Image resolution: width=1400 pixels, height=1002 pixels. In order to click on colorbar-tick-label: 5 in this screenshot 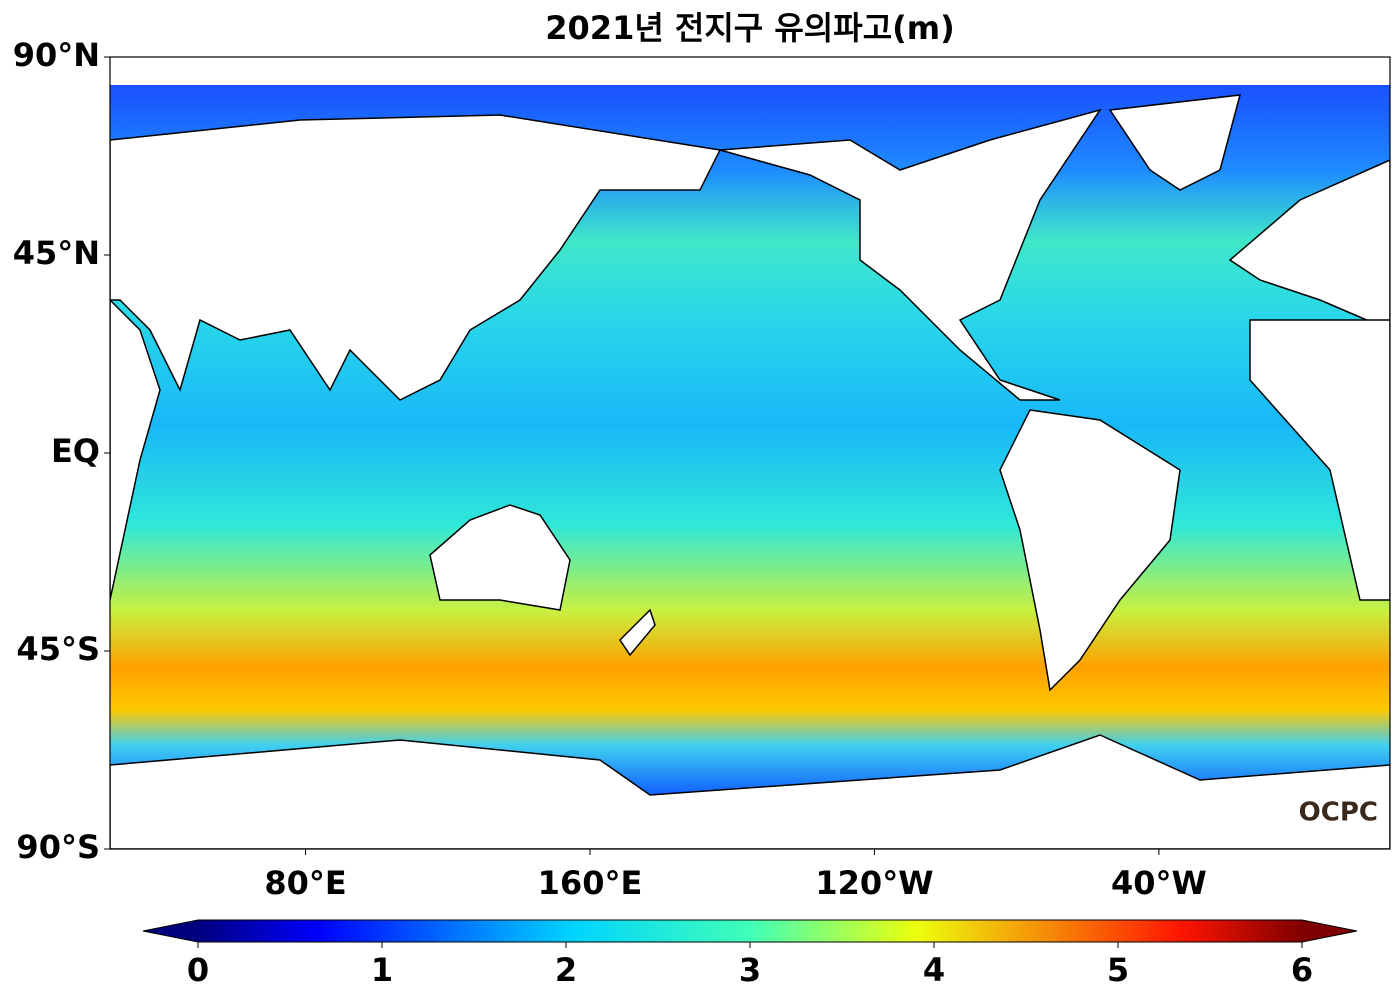, I will do `click(1118, 970)`.